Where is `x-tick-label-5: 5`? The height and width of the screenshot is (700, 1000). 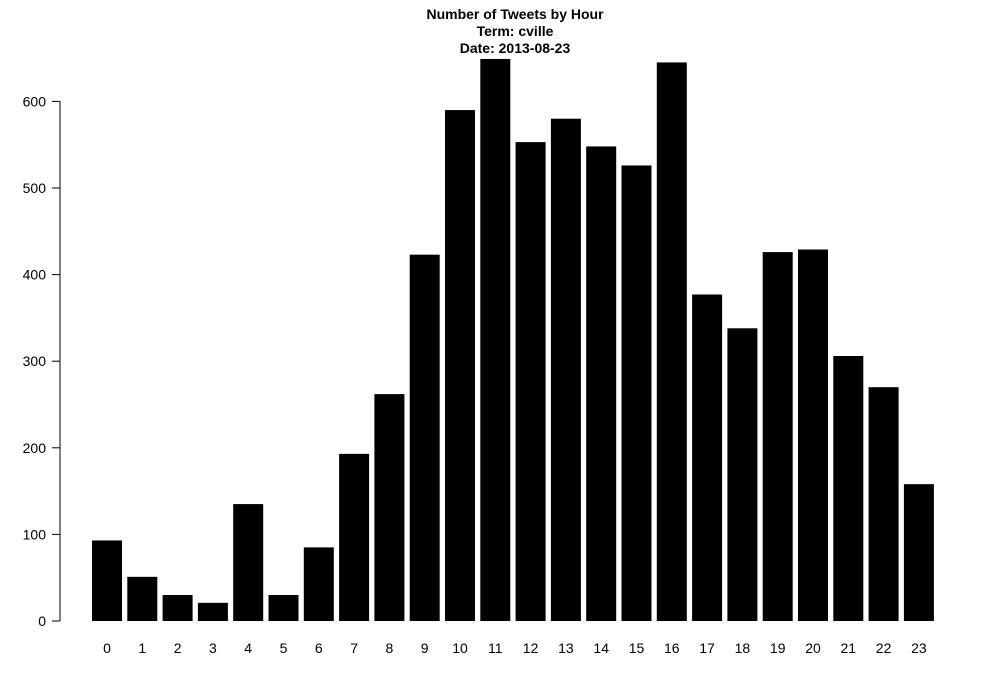 x-tick-label-5: 5 is located at coordinates (284, 648).